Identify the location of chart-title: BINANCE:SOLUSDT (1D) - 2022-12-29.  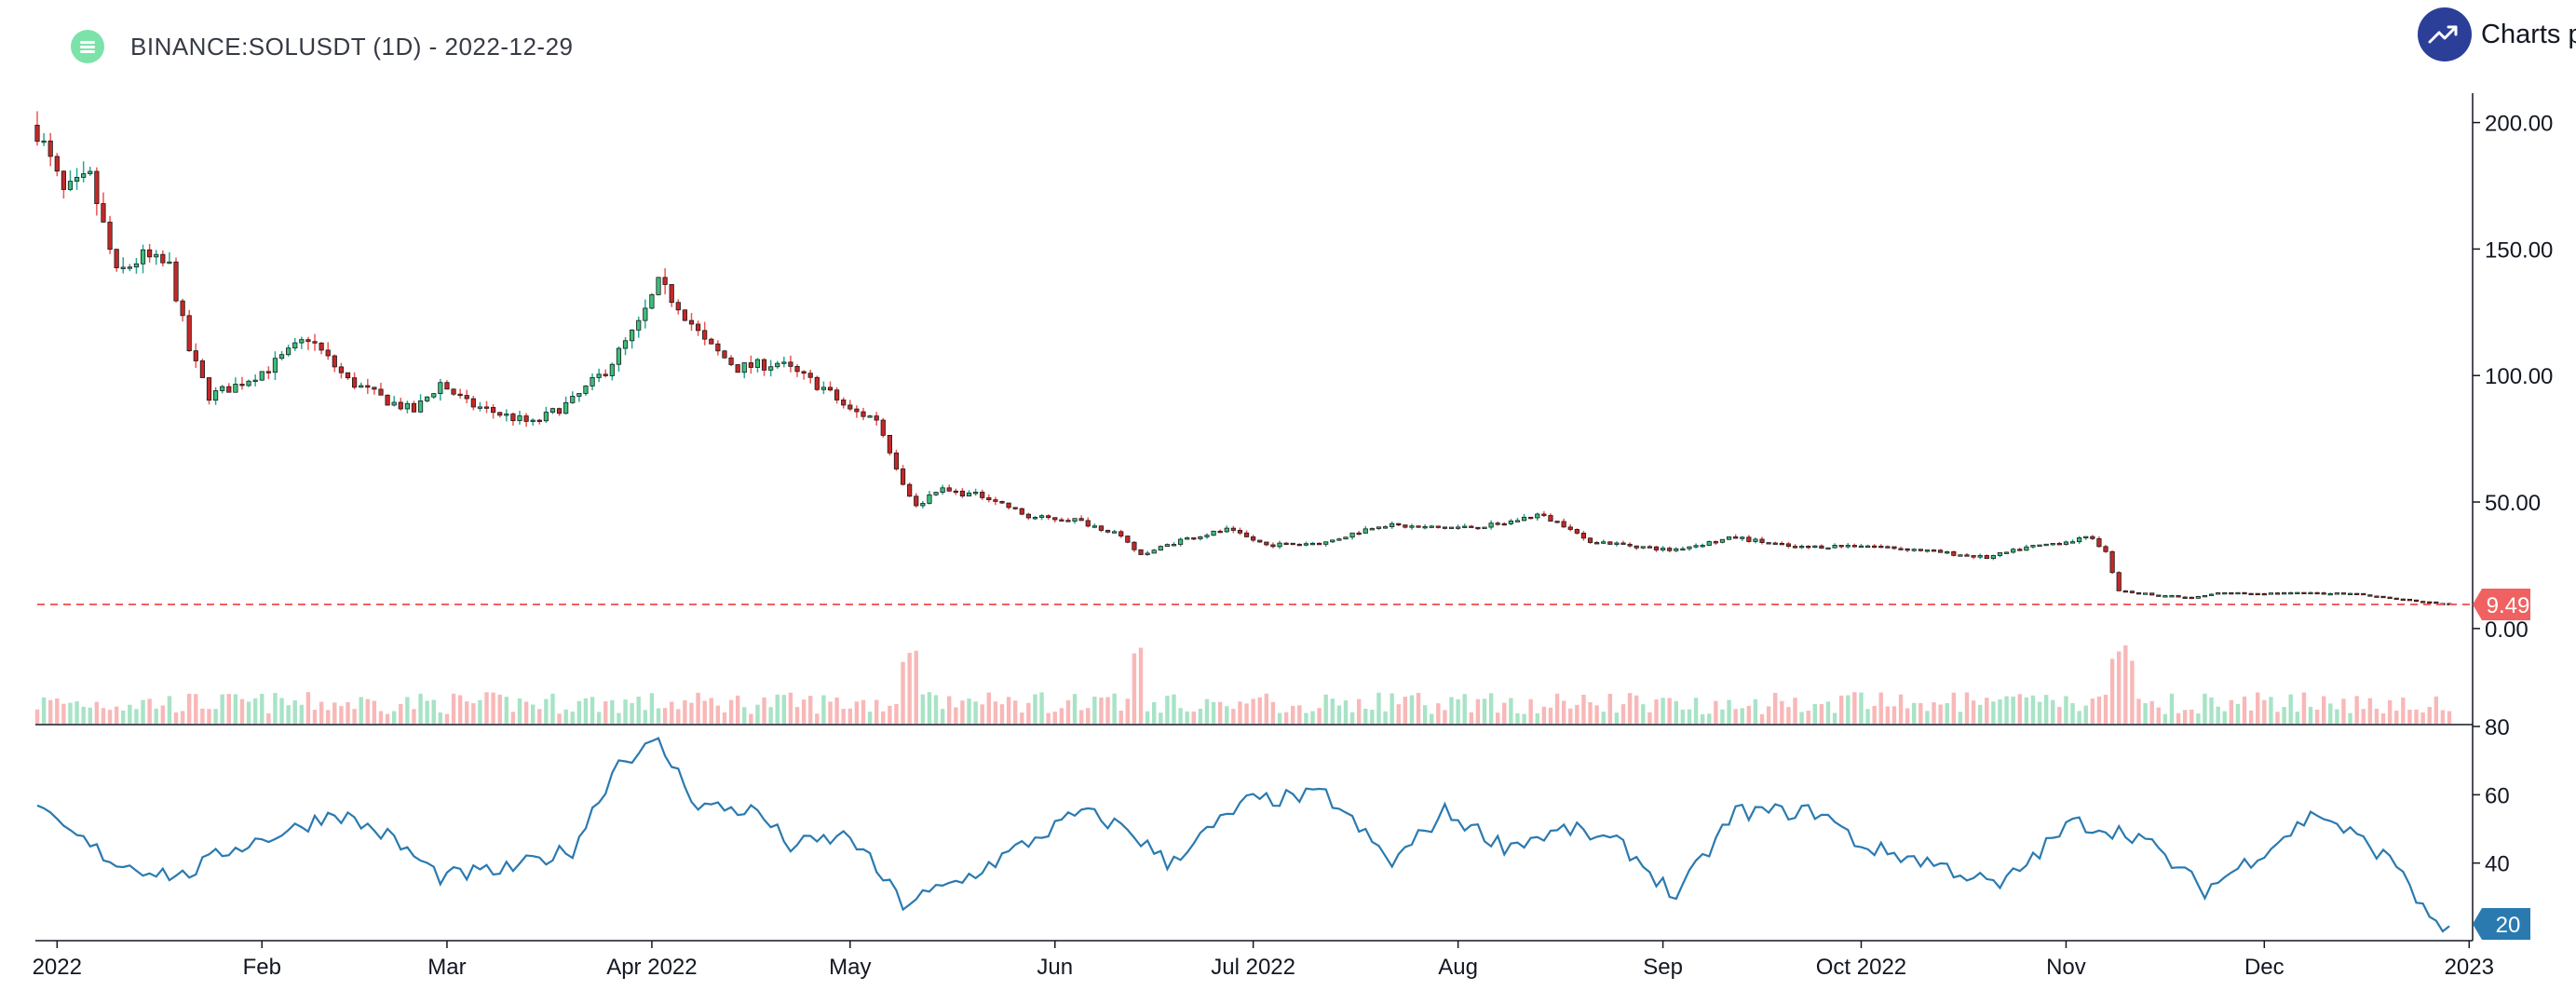
(352, 46).